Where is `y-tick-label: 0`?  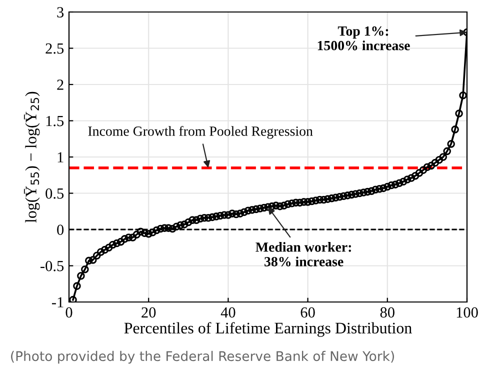
y-tick-label: 0 is located at coordinates (60, 229).